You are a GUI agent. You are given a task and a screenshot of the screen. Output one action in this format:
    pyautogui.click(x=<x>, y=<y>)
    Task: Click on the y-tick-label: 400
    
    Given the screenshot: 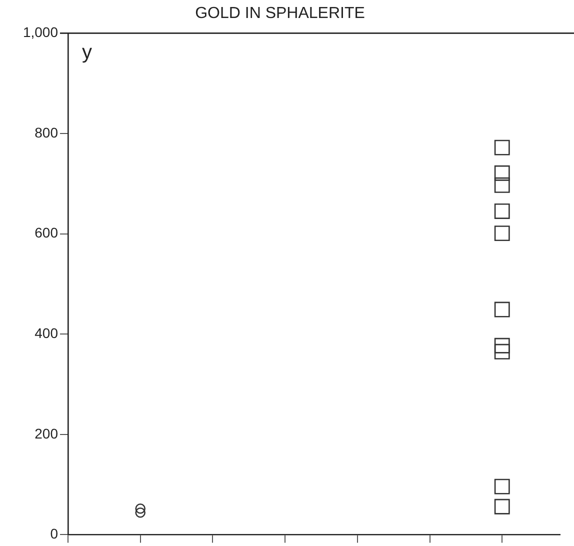 What is the action you would take?
    pyautogui.click(x=46, y=332)
    